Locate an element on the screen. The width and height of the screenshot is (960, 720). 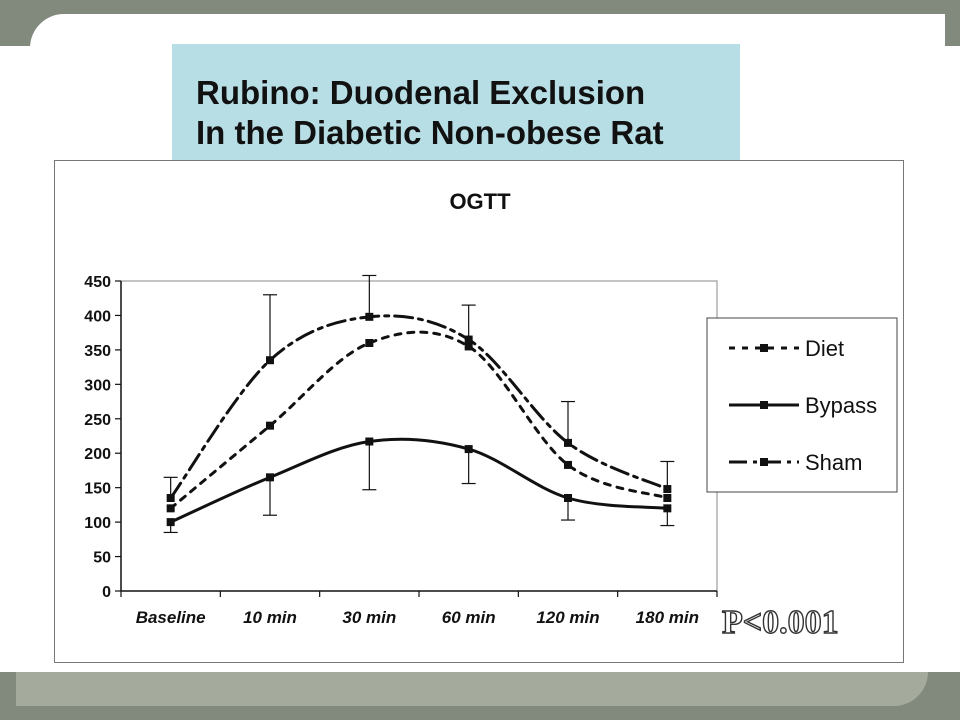
legend-bypass-marker is located at coordinates (764, 405).